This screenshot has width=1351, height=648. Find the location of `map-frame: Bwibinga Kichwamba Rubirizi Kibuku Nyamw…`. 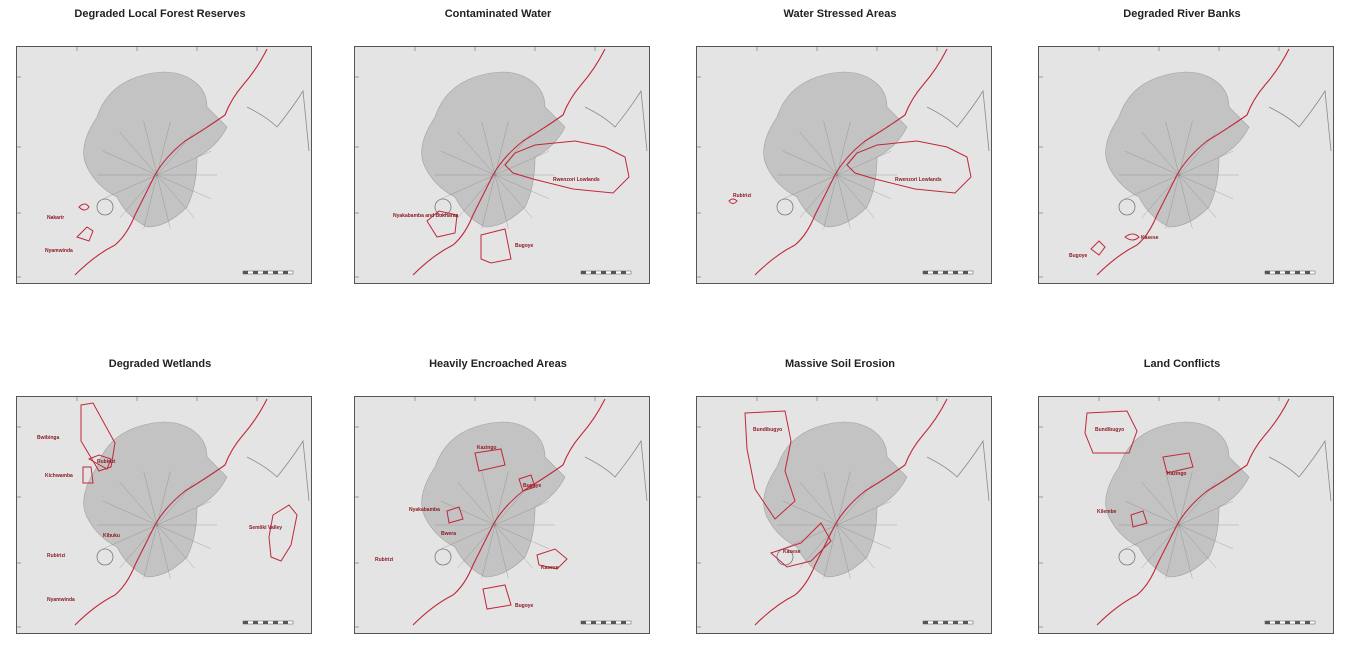

map-frame: Bwibinga Kichwamba Rubirizi Kibuku Nyamw… is located at coordinates (164, 515).